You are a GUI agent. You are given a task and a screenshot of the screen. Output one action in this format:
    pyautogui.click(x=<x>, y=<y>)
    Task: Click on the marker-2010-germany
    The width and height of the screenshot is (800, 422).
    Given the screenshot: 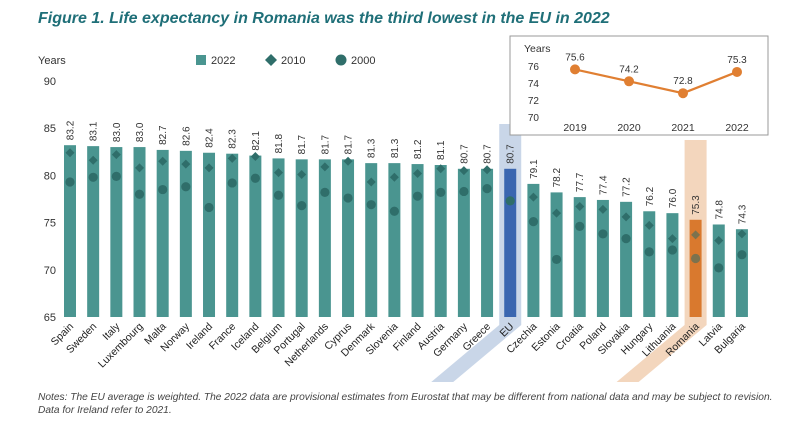 What is the action you would take?
    pyautogui.click(x=464, y=171)
    